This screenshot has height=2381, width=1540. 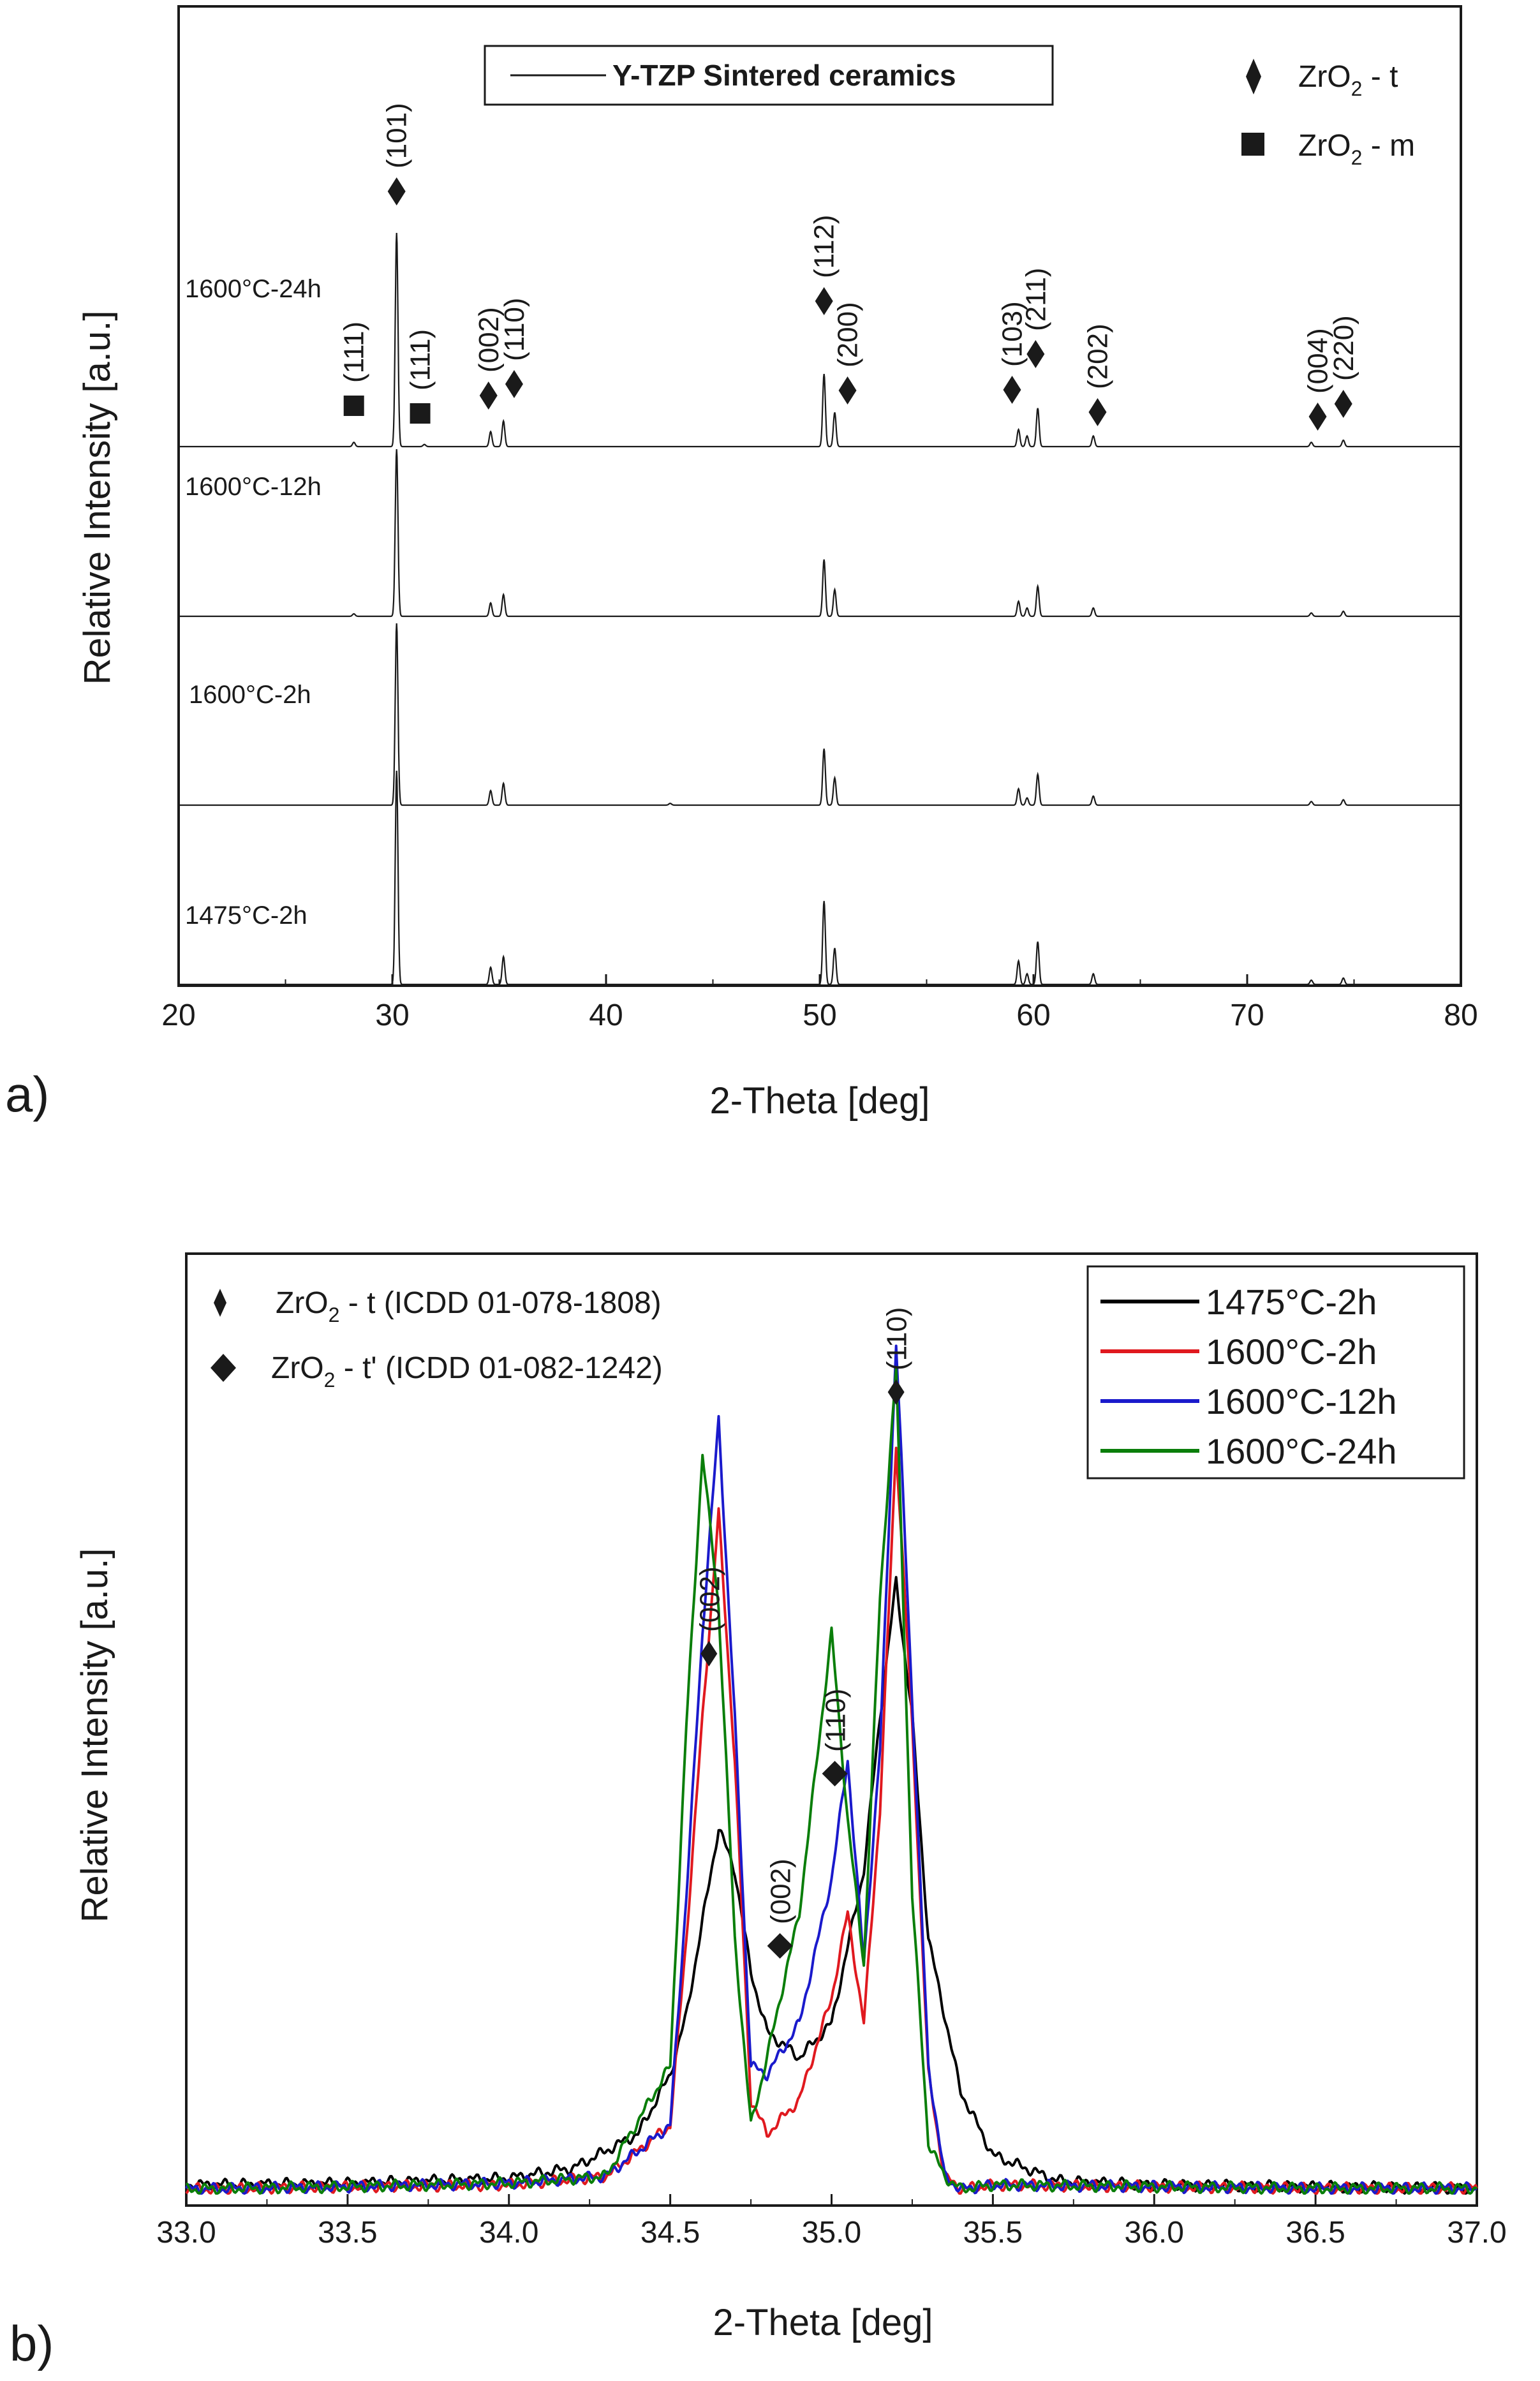 I want to click on panel-a-phase-legend: ZrO2 - t ZrO2 - m, so click(x=1328, y=114).